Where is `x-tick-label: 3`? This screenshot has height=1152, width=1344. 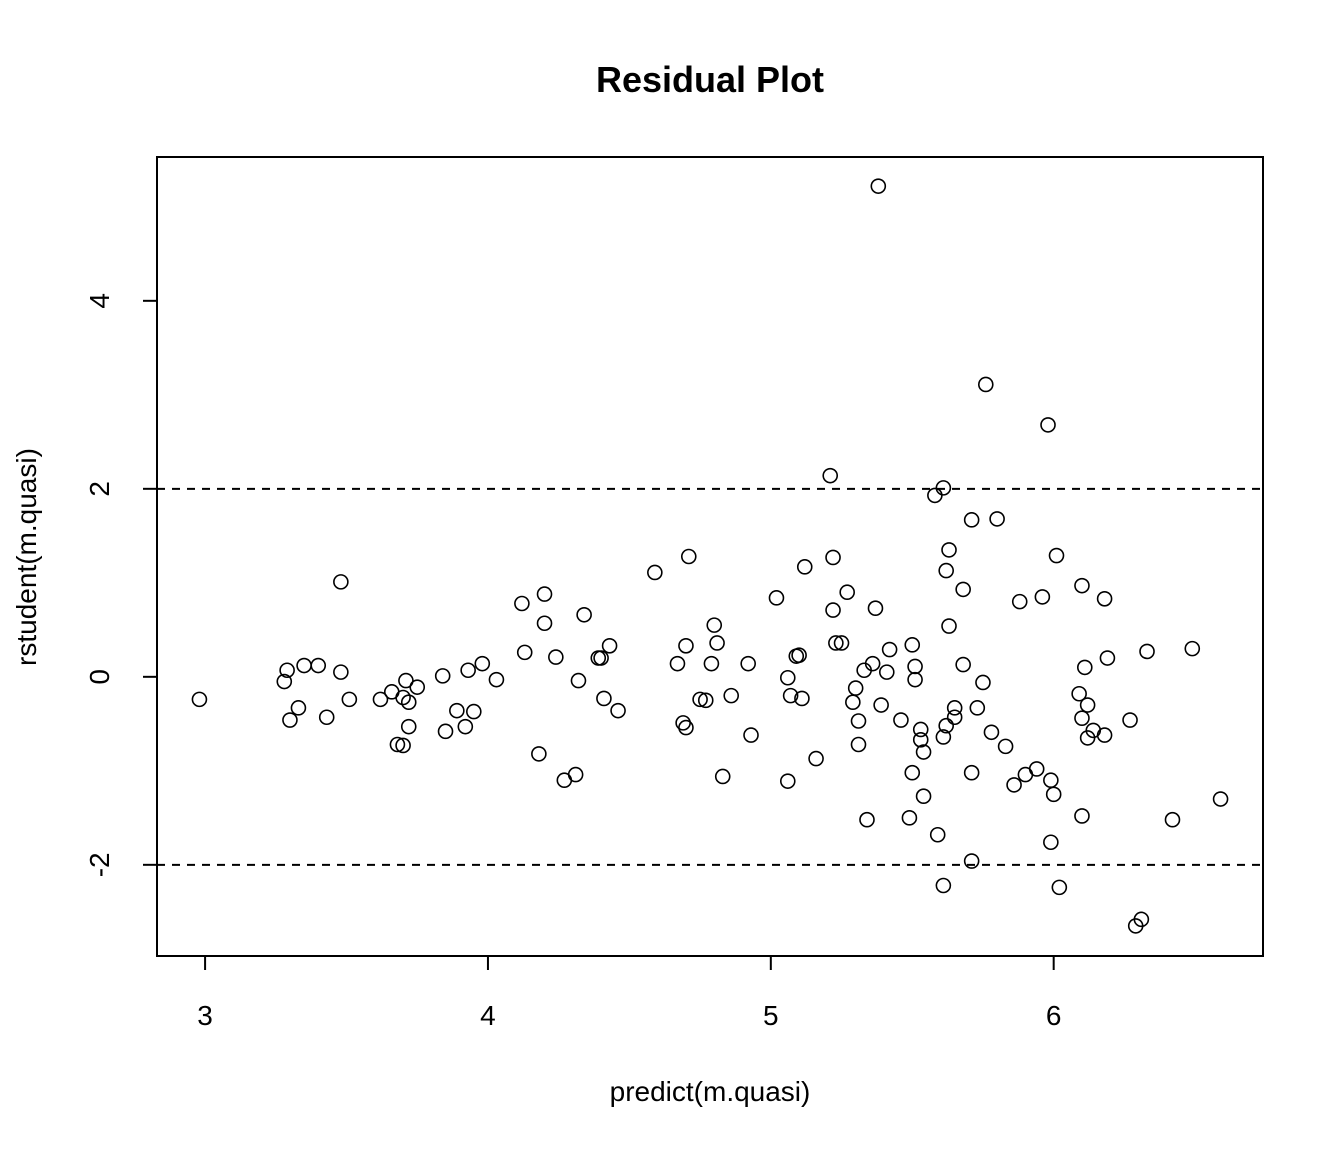
x-tick-label: 3 is located at coordinates (205, 1015).